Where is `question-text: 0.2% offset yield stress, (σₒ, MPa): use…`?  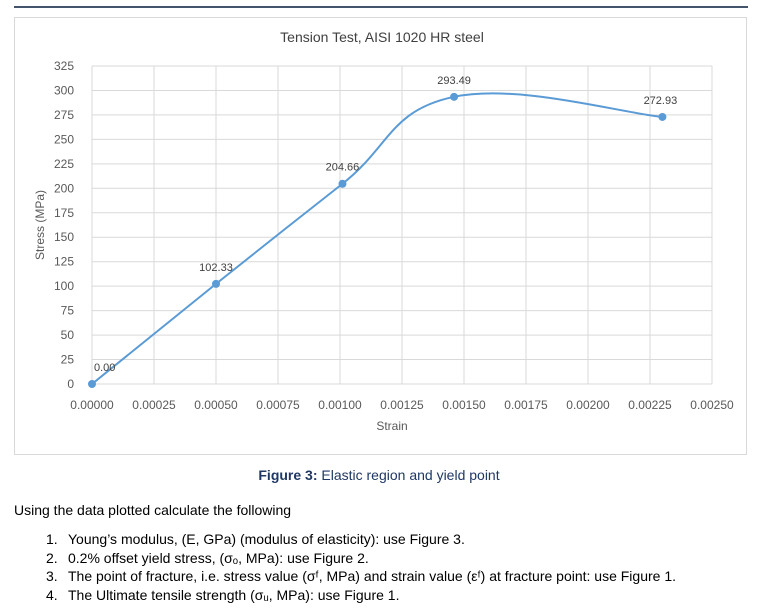
question-text: 0.2% offset yield stress, (σₒ, MPa): use… is located at coordinates (218, 557).